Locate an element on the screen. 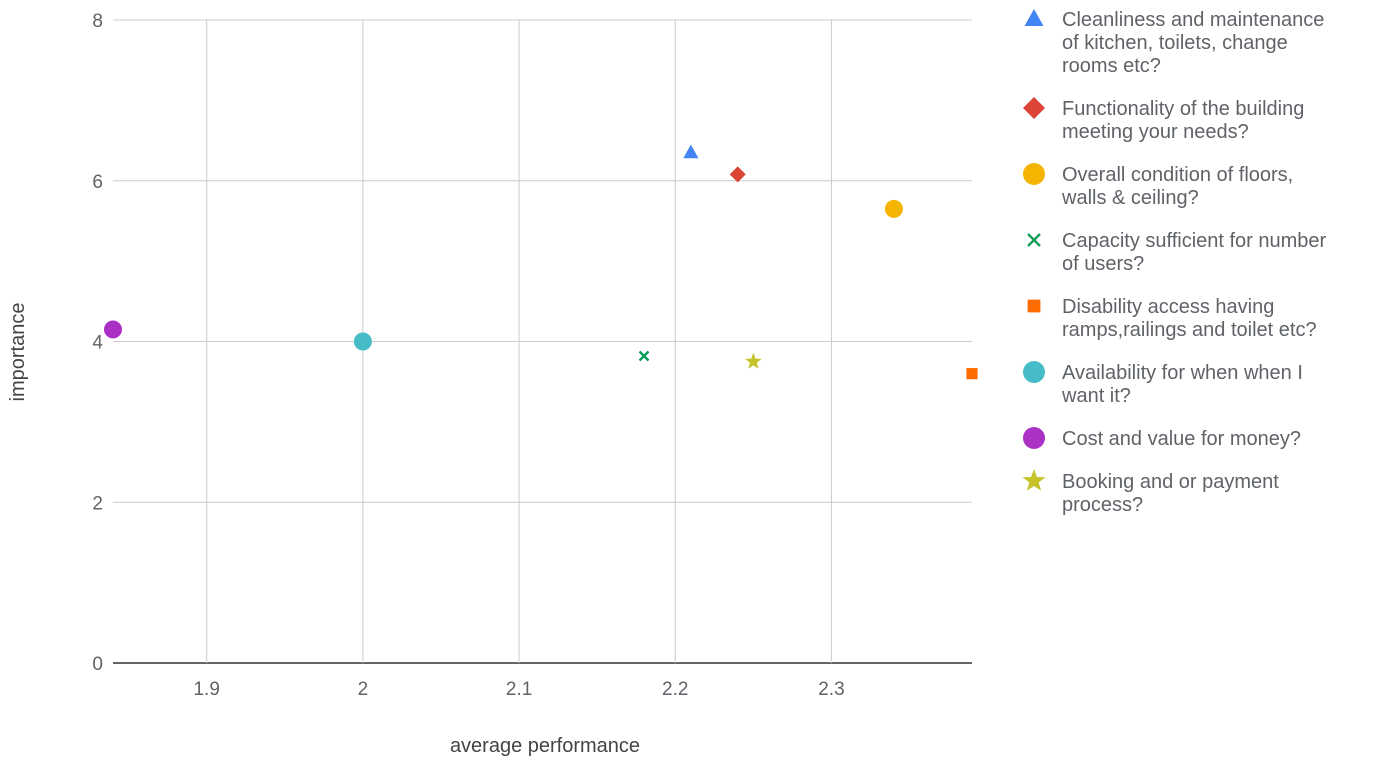  legend-label-line: Cleanliness and maintenance is located at coordinates (1193, 20).